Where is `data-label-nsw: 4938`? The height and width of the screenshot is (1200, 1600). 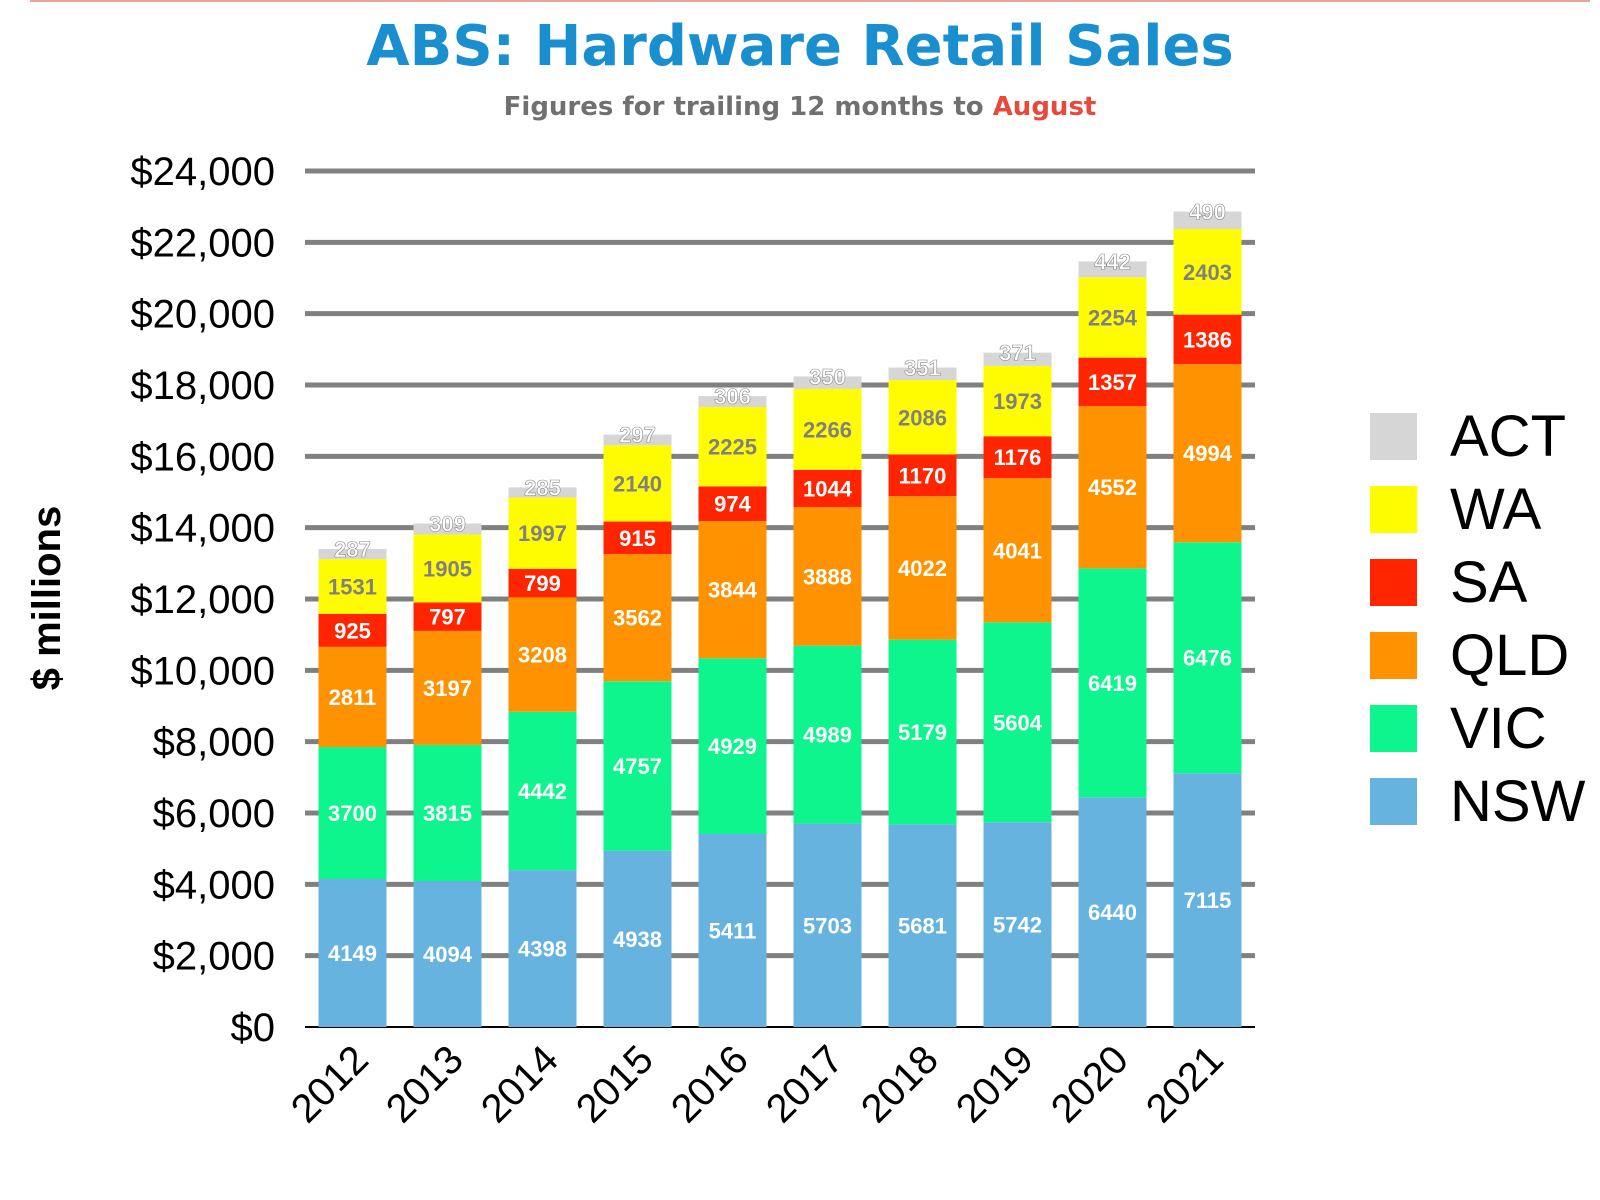
data-label-nsw: 4938 is located at coordinates (637, 939).